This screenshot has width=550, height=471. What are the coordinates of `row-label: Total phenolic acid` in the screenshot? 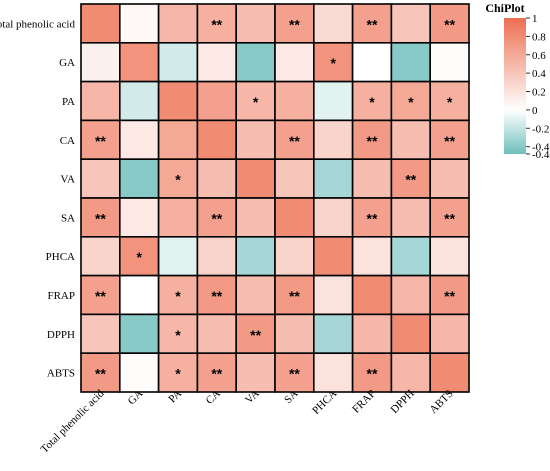 It's located at (37, 24).